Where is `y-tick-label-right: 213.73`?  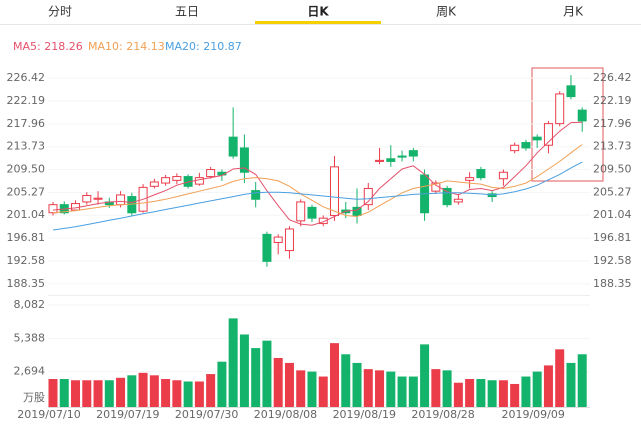
y-tick-label-right: 213.73 is located at coordinates (612, 146).